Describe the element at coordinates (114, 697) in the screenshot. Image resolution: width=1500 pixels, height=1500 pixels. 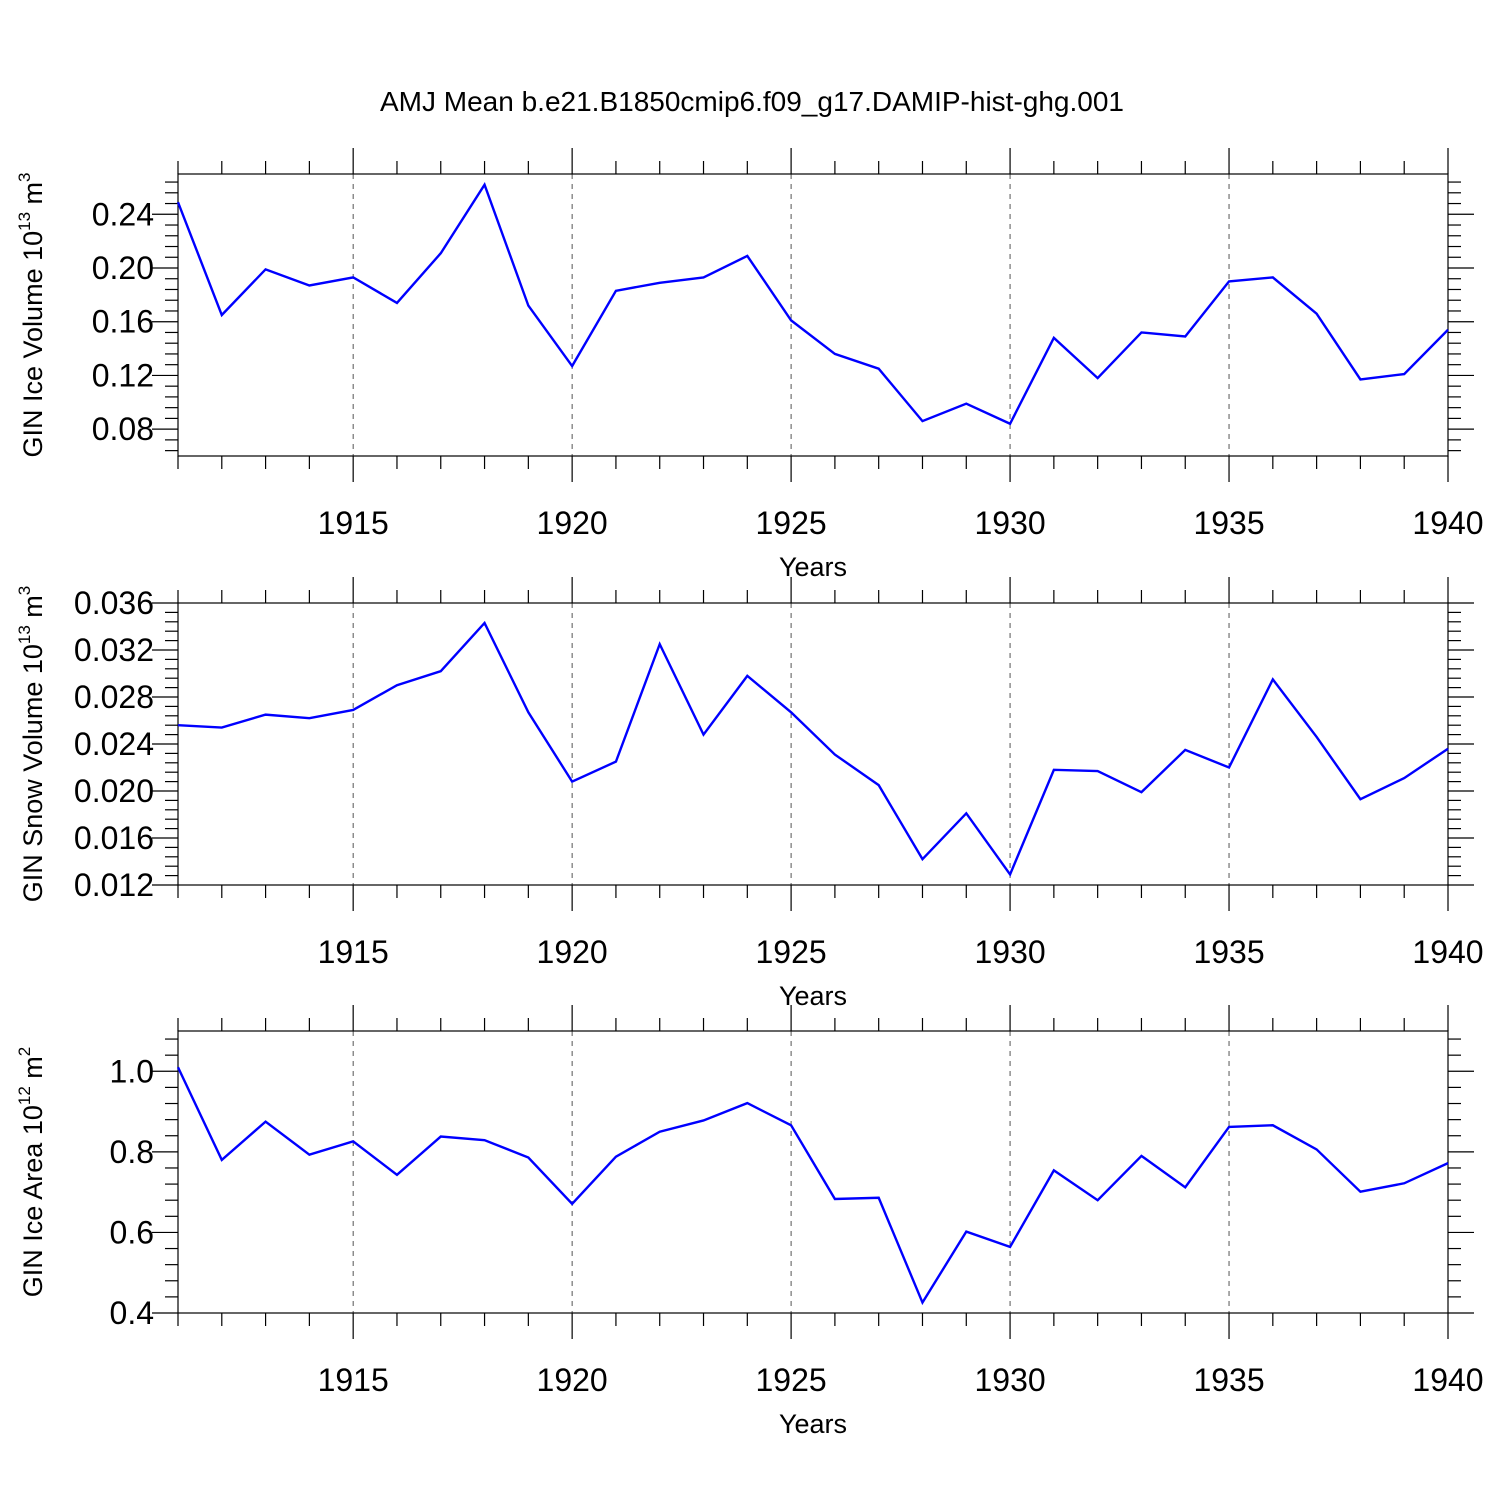
I see `y-tick-label: 0.028` at that location.